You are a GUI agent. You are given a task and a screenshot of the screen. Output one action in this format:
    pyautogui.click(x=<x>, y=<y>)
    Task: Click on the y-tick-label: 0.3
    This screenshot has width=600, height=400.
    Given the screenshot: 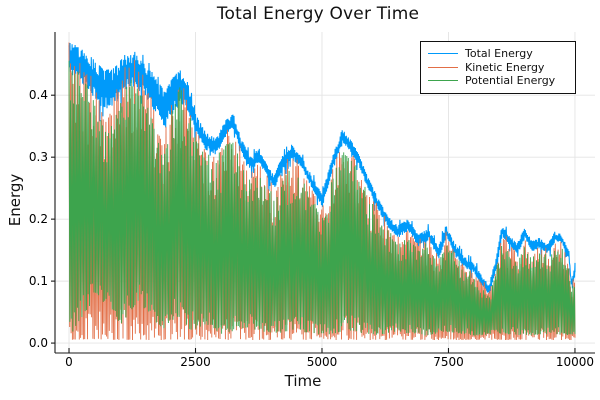 What is the action you would take?
    pyautogui.click(x=38, y=157)
    